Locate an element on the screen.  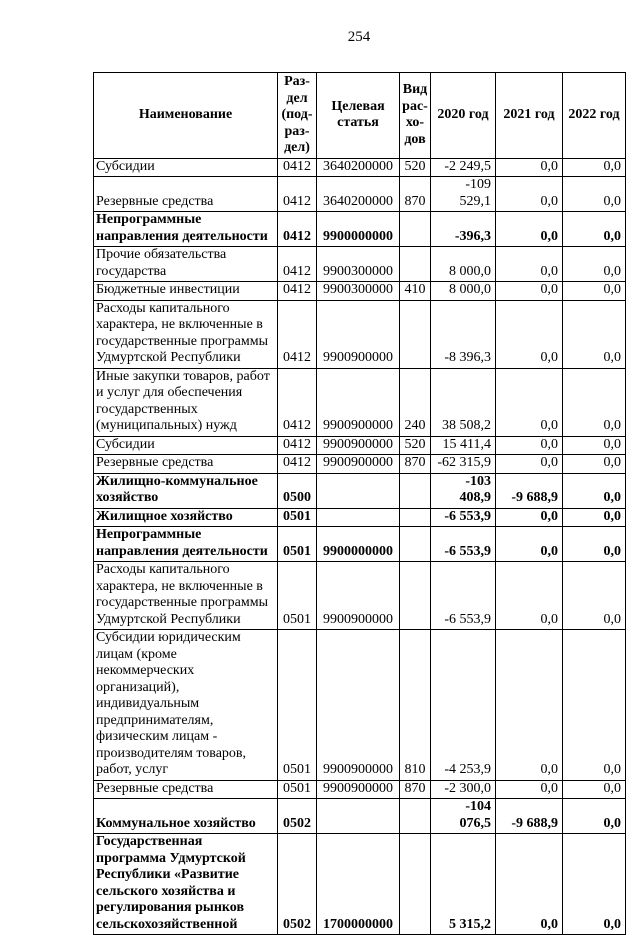
cell-name: Жилищно-коммунальное хозяйство is located at coordinates (185, 490).